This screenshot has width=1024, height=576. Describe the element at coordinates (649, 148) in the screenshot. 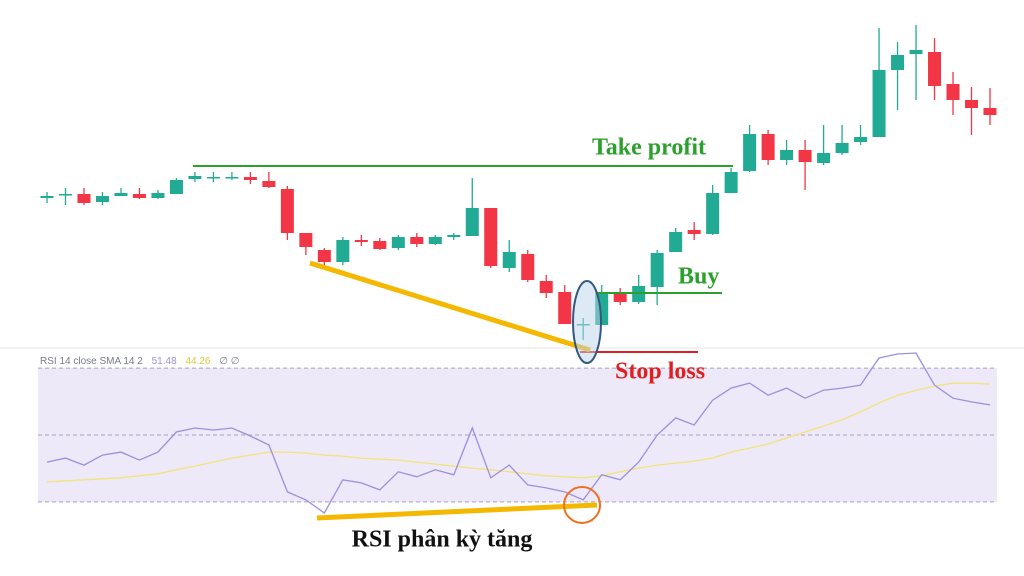

I see `take-profit-label: Take profit` at that location.